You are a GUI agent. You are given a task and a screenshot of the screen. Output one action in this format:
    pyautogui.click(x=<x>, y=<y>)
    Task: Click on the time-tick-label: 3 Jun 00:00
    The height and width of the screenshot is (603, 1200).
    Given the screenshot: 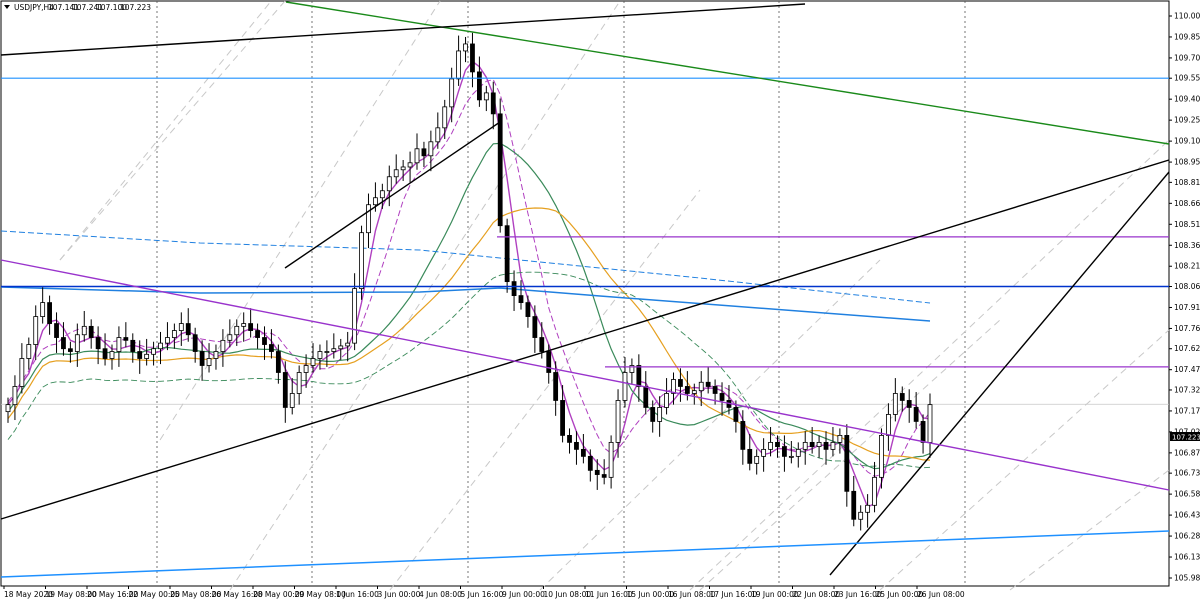 What is the action you would take?
    pyautogui.click(x=399, y=594)
    